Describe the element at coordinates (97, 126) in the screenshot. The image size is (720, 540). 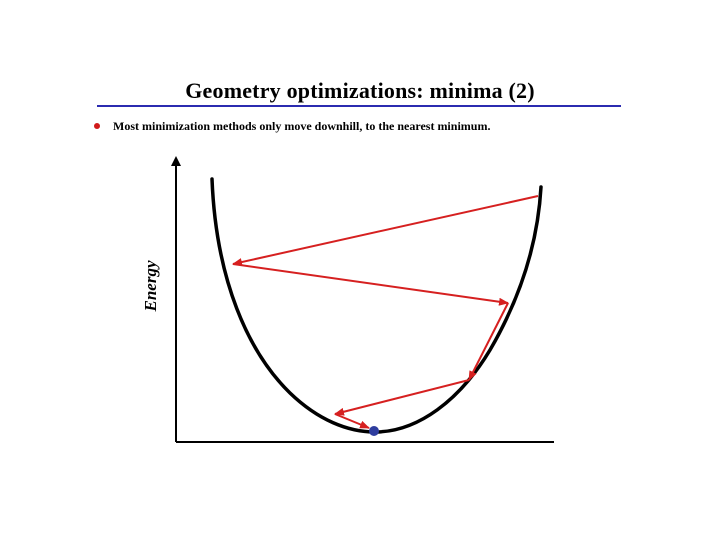
I see `bullet-dot-icon` at that location.